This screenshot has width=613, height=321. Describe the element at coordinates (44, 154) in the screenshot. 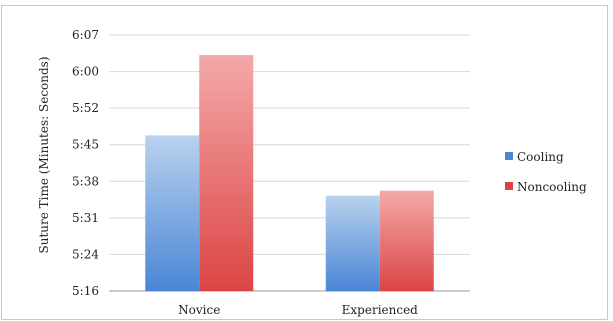

I see `y-axis-title: Suture Time (Minutes: Seconds)` at that location.